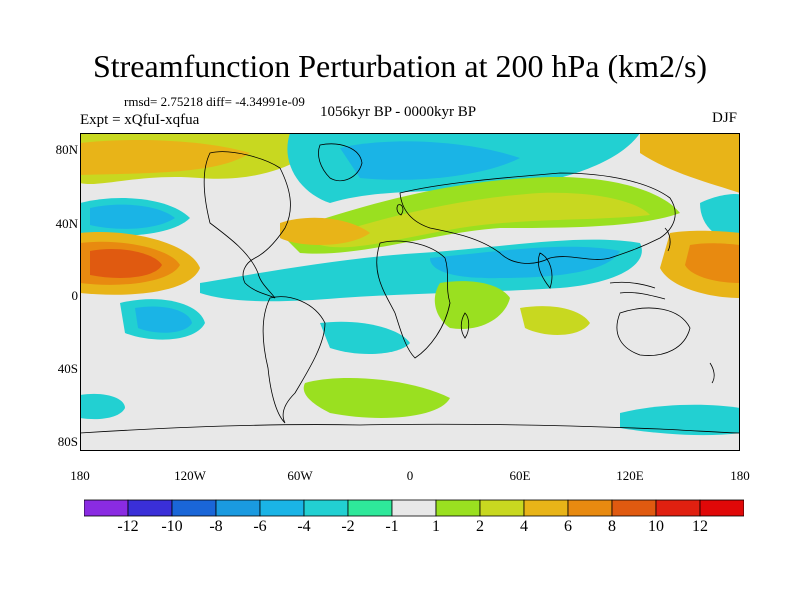 Image resolution: width=800 pixels, height=600 pixels. I want to click on colorbar-label: -1, so click(392, 526).